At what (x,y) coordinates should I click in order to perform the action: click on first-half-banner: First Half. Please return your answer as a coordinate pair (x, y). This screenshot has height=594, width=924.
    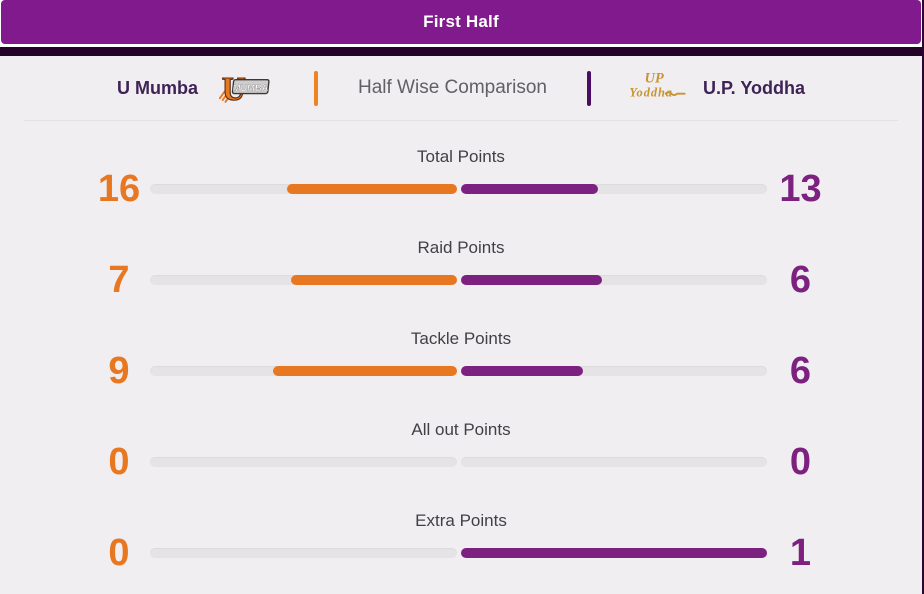
    Looking at the image, I should click on (461, 22).